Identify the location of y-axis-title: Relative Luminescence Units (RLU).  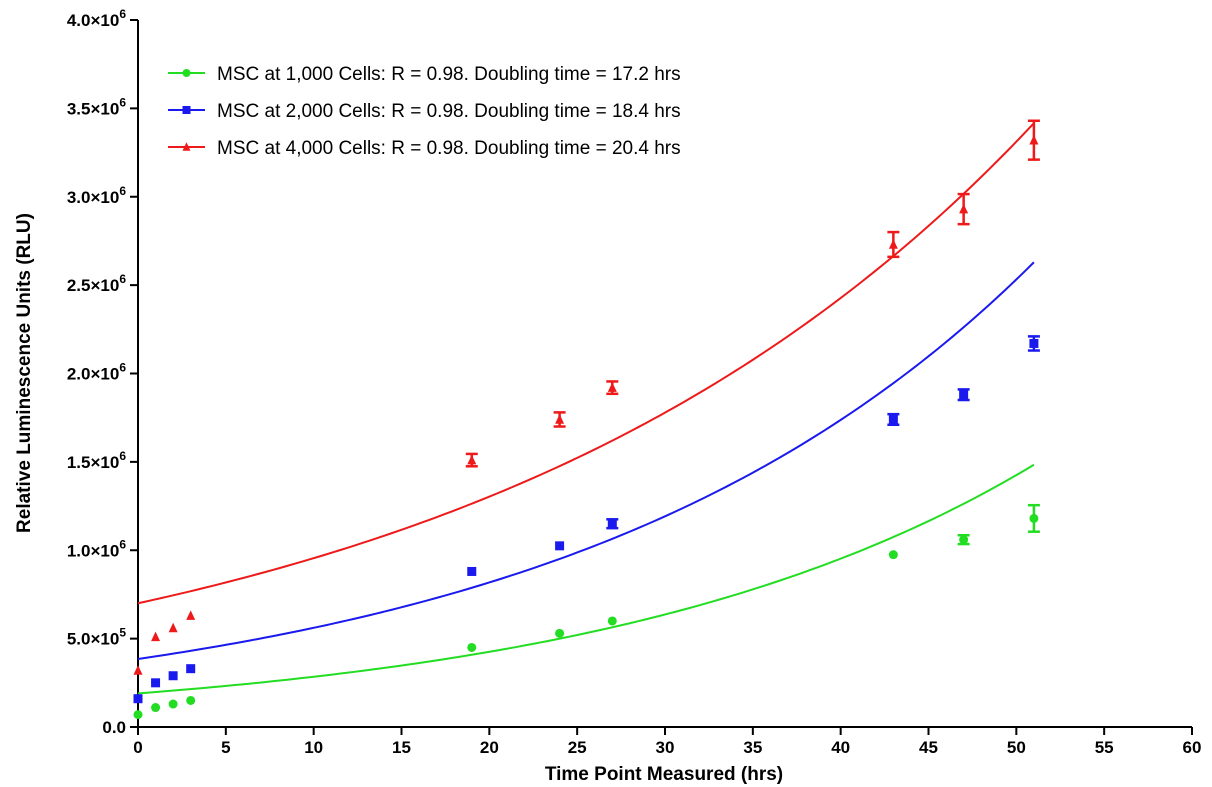
(24, 373).